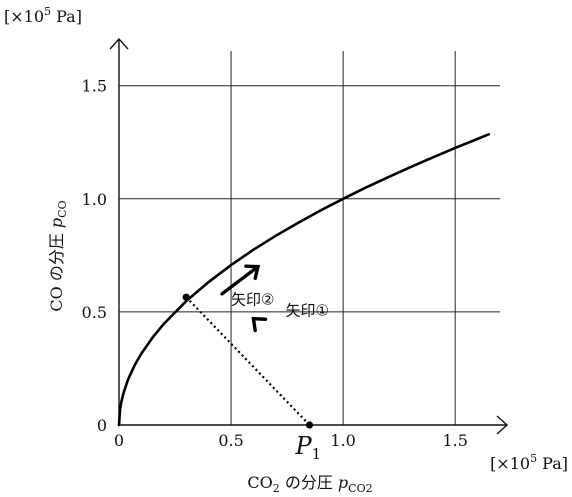  What do you see at coordinates (502, 425) in the screenshot?
I see `x-axis-arrow` at bounding box center [502, 425].